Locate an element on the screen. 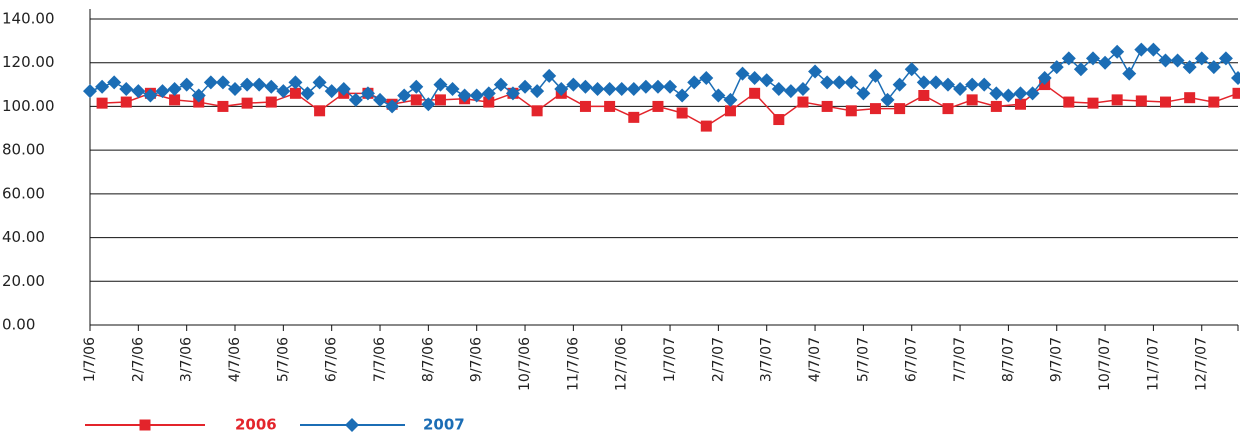 The width and height of the screenshot is (1240, 435). x-tick-label: 8/7/07 is located at coordinates (1008, 359).